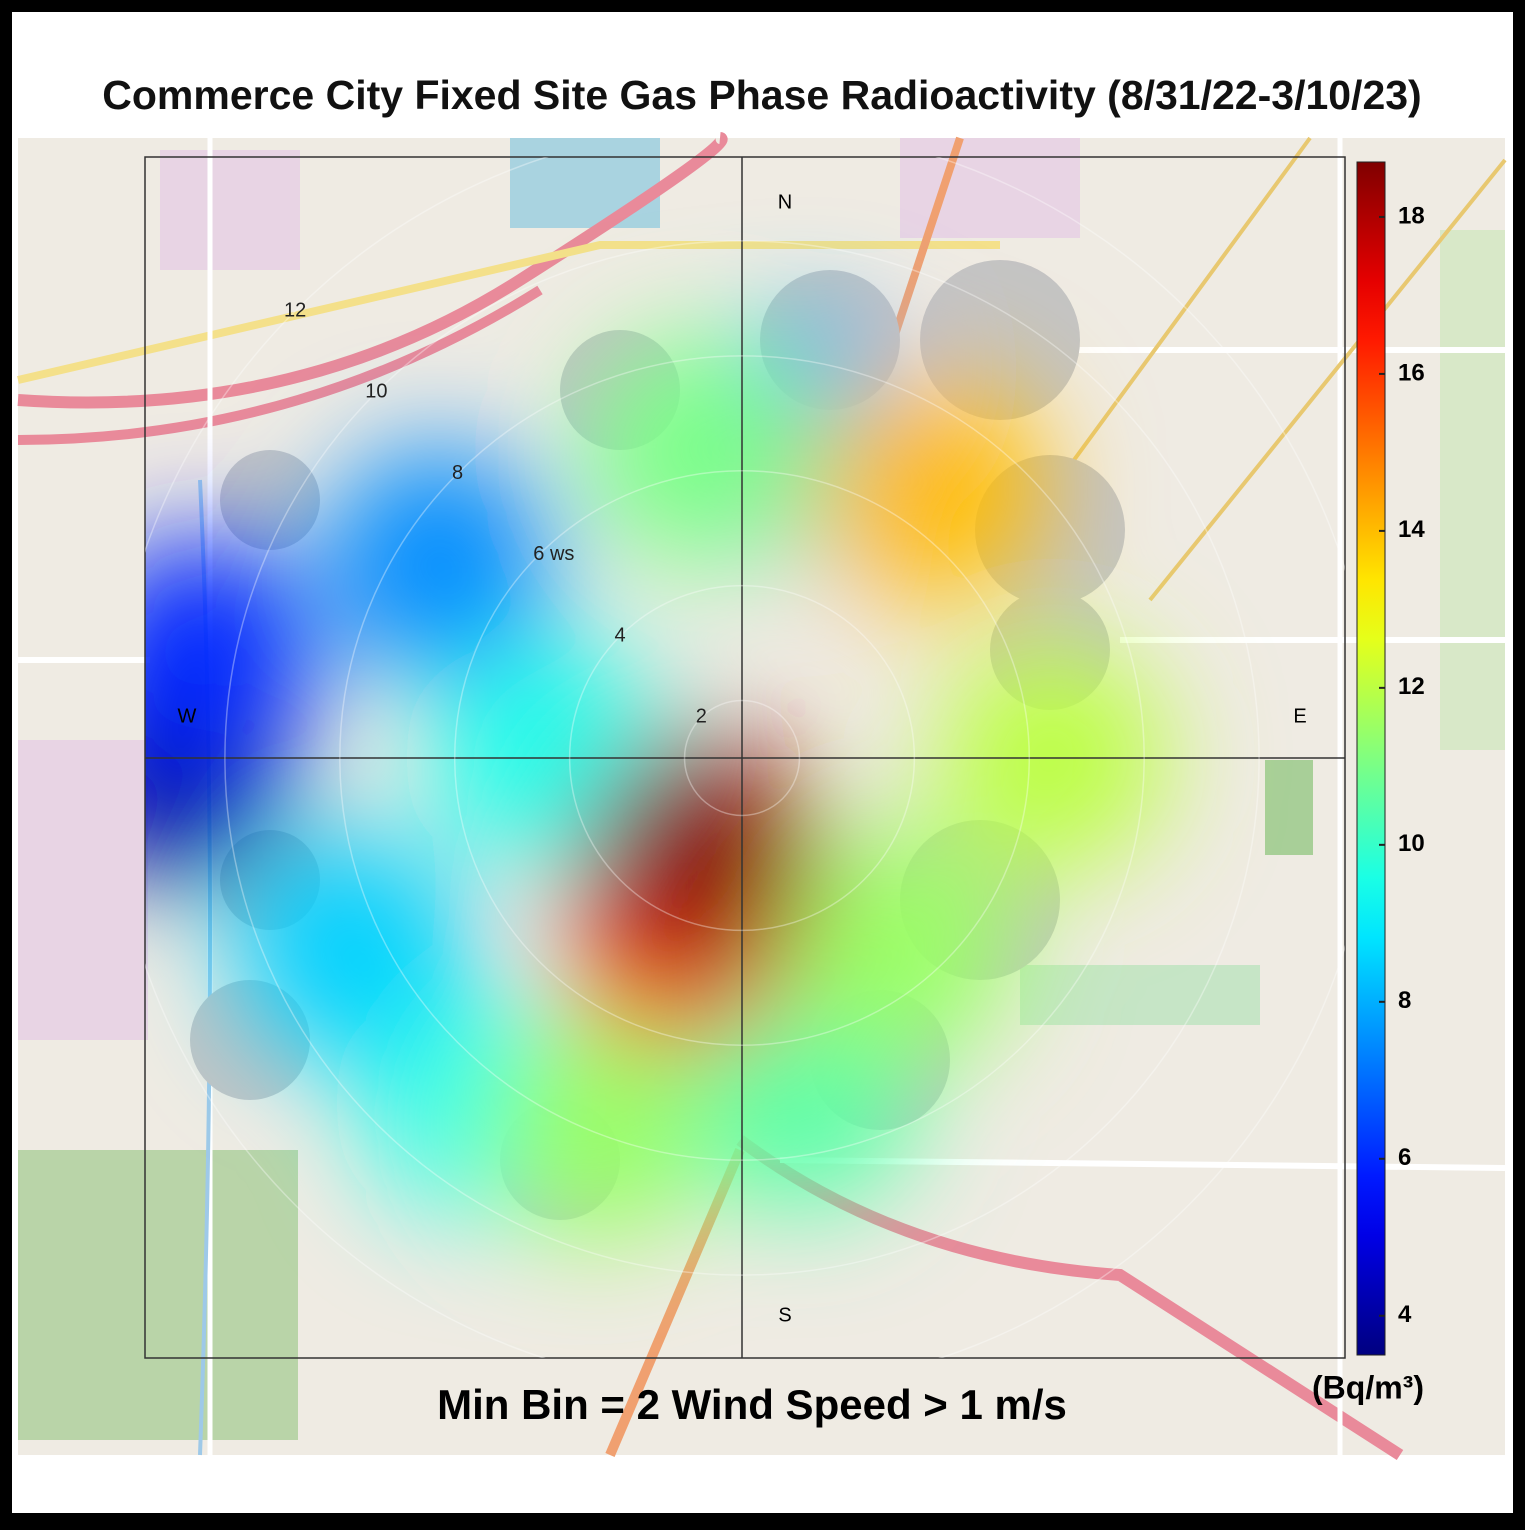  Describe the element at coordinates (1404, 1000) in the screenshot. I see `colorbar-tick-label: 8` at that location.